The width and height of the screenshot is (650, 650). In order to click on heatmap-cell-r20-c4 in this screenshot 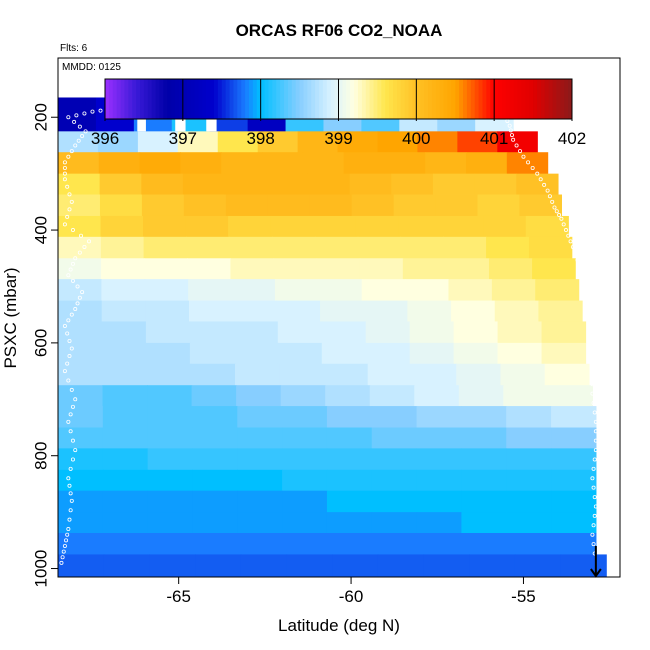, I will do `click(260, 544)`.